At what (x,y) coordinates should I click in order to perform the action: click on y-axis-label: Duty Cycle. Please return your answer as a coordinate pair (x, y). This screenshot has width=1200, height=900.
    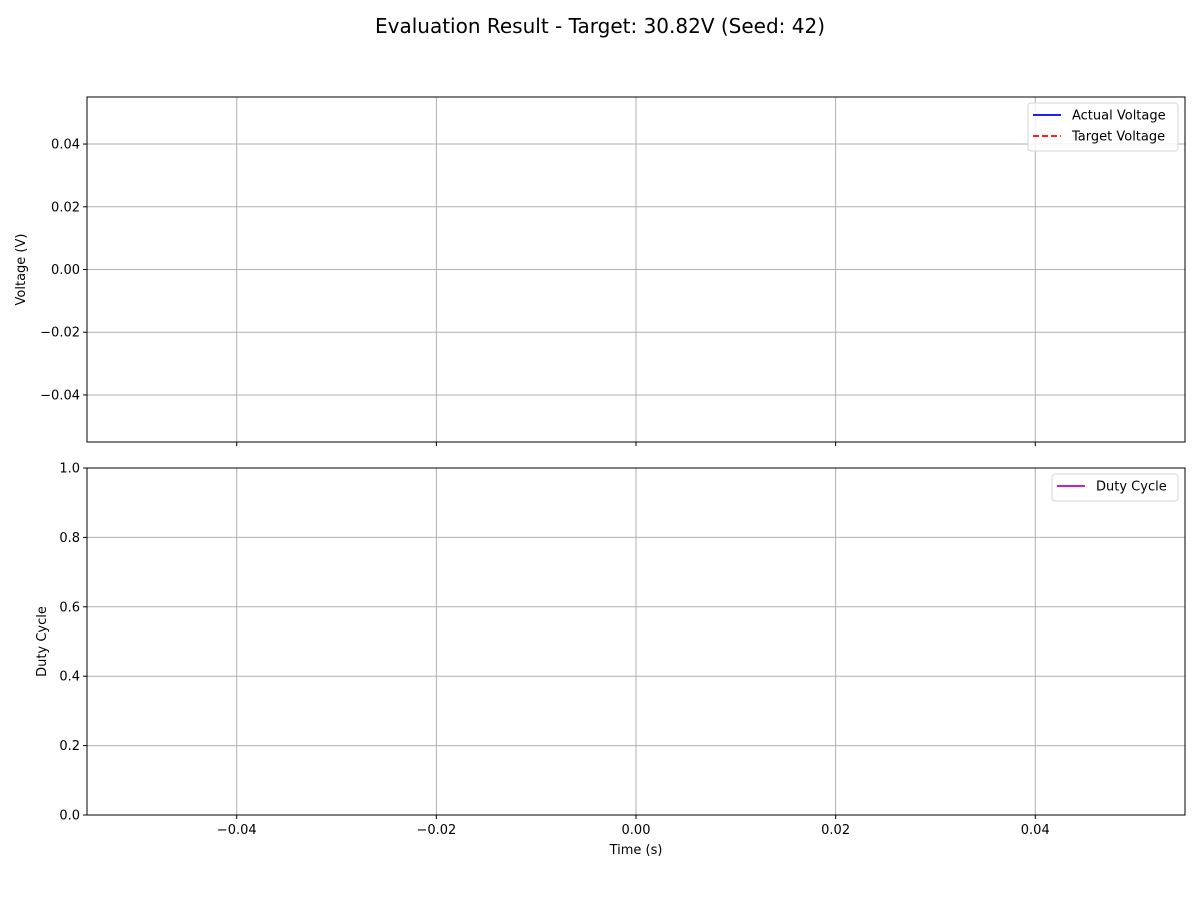
    Looking at the image, I should click on (42, 641).